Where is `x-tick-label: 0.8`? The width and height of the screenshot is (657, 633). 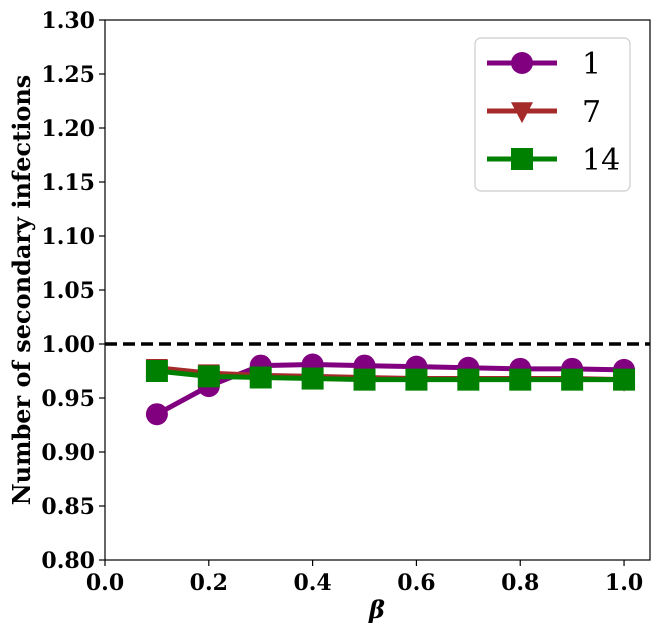 x-tick-label: 0.8 is located at coordinates (520, 583).